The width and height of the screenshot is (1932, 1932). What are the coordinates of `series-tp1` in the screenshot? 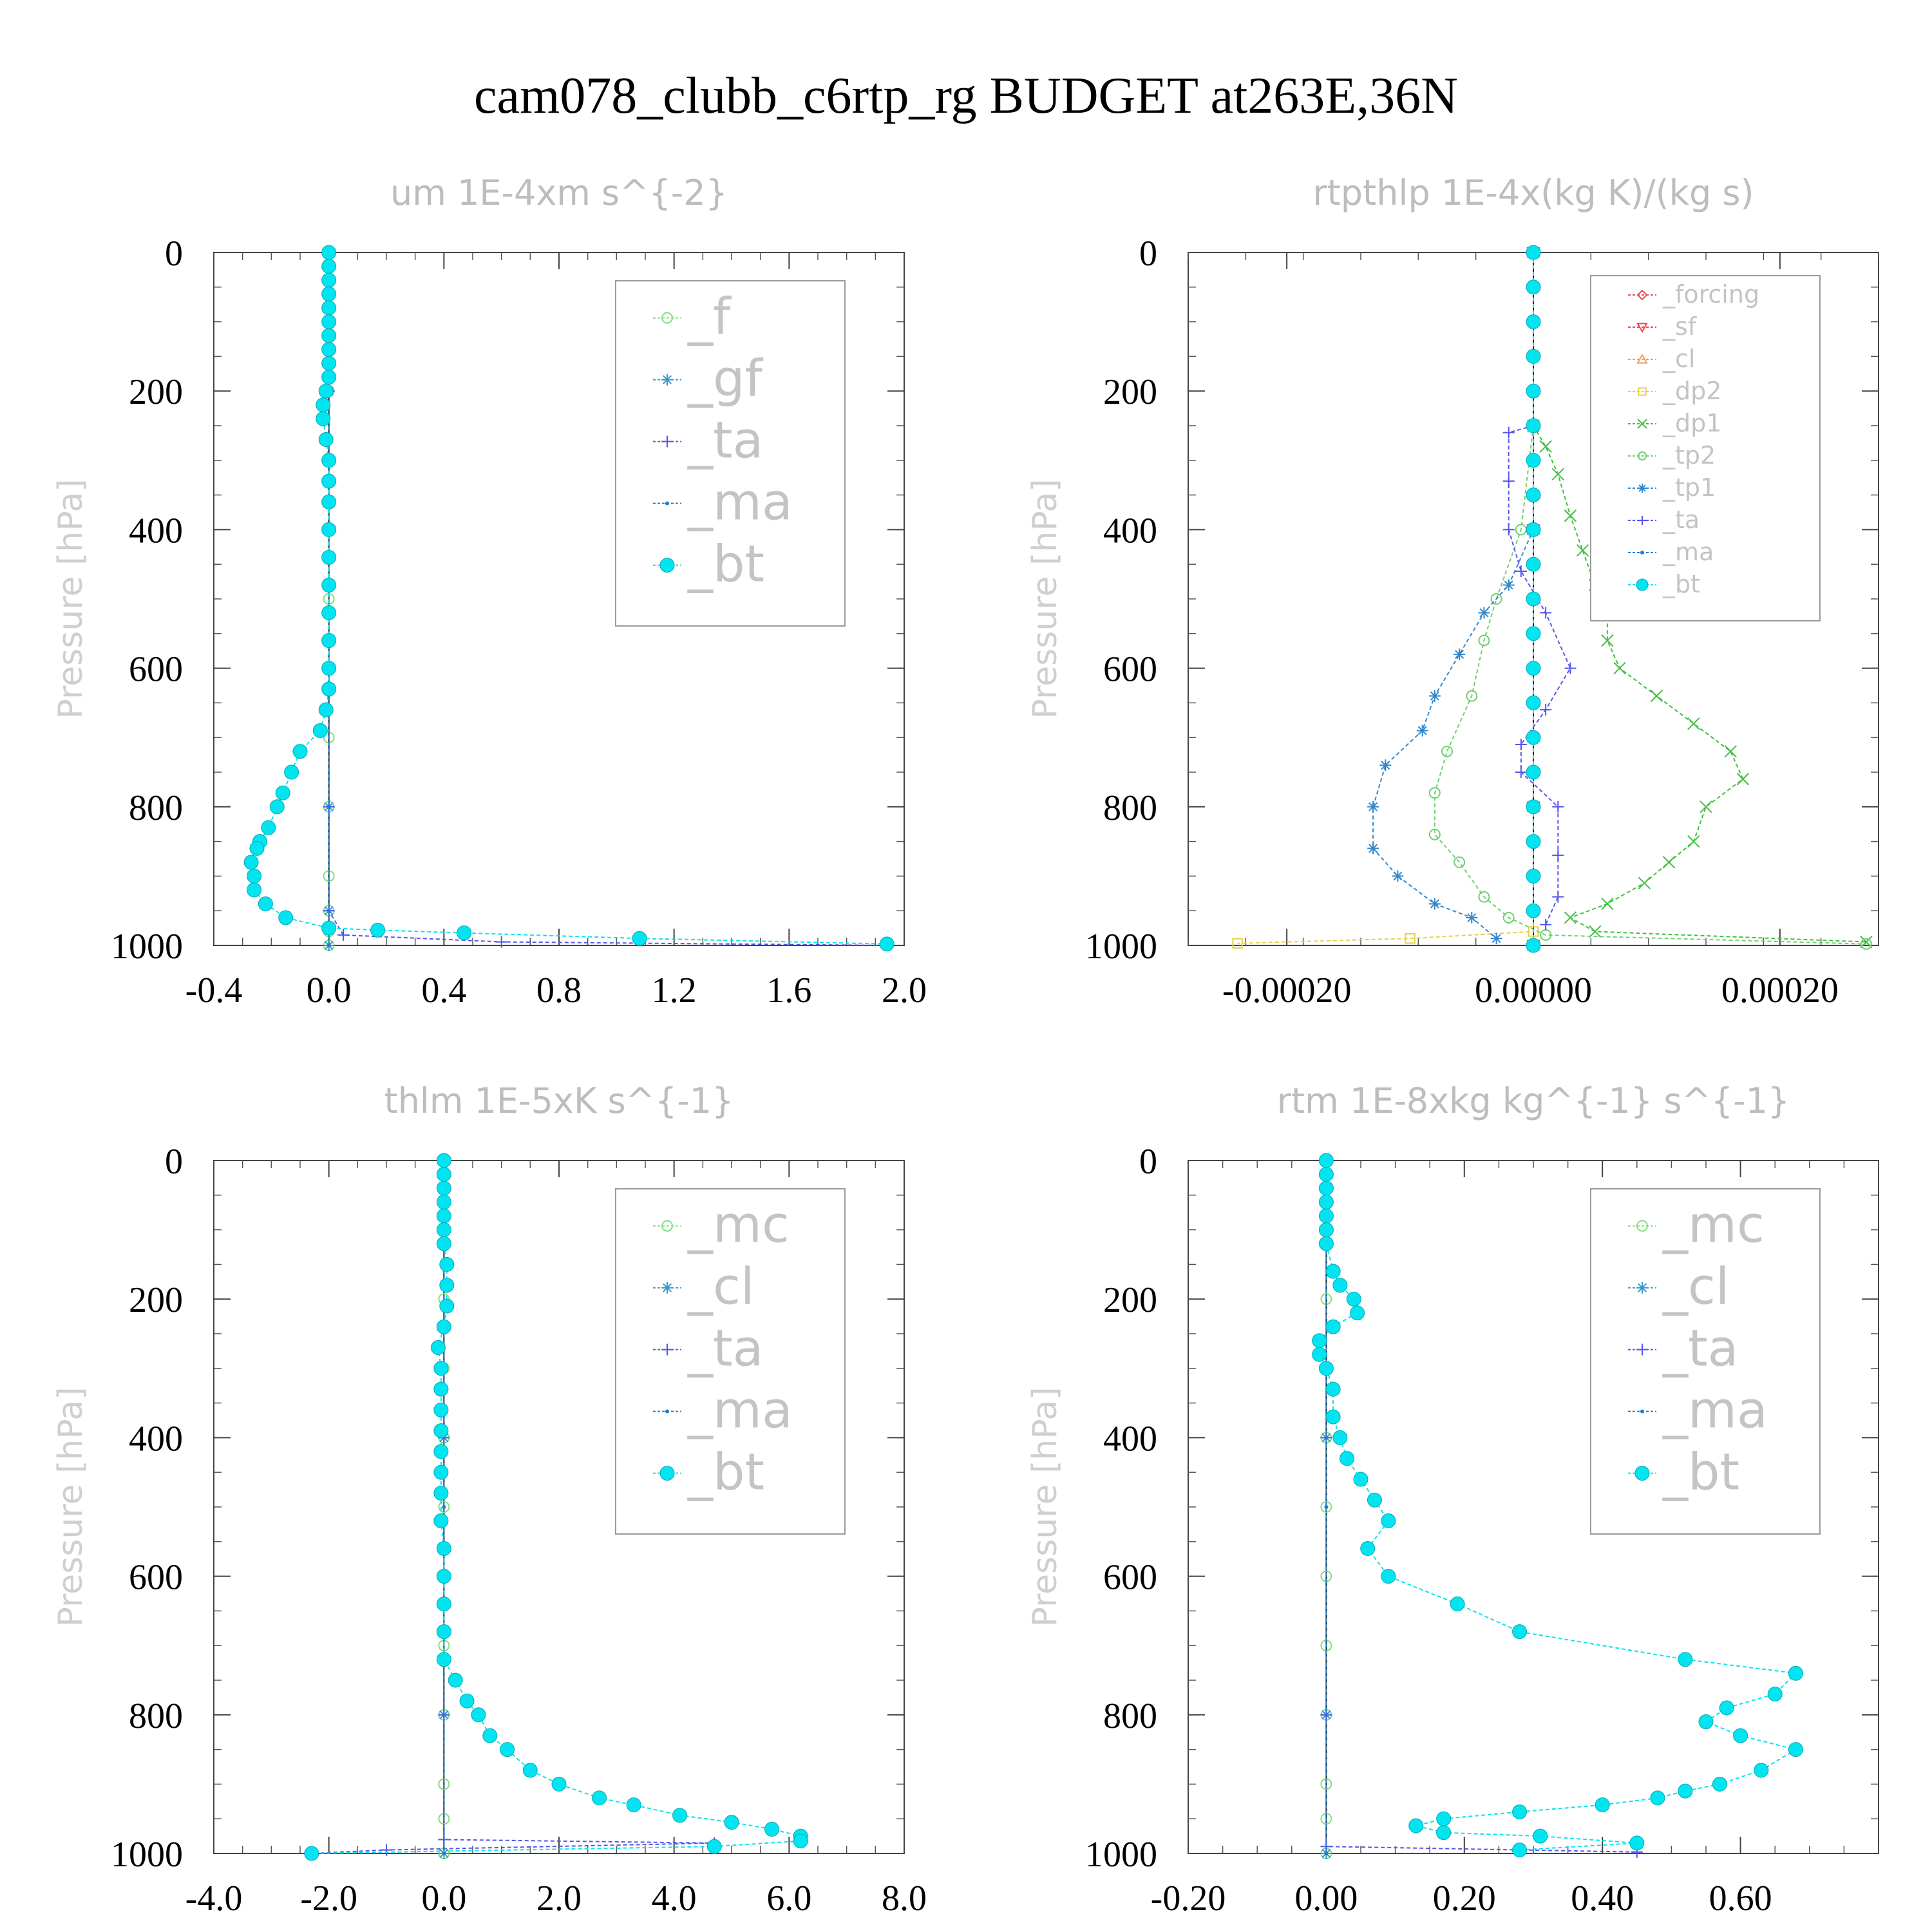 It's located at (1453, 683).